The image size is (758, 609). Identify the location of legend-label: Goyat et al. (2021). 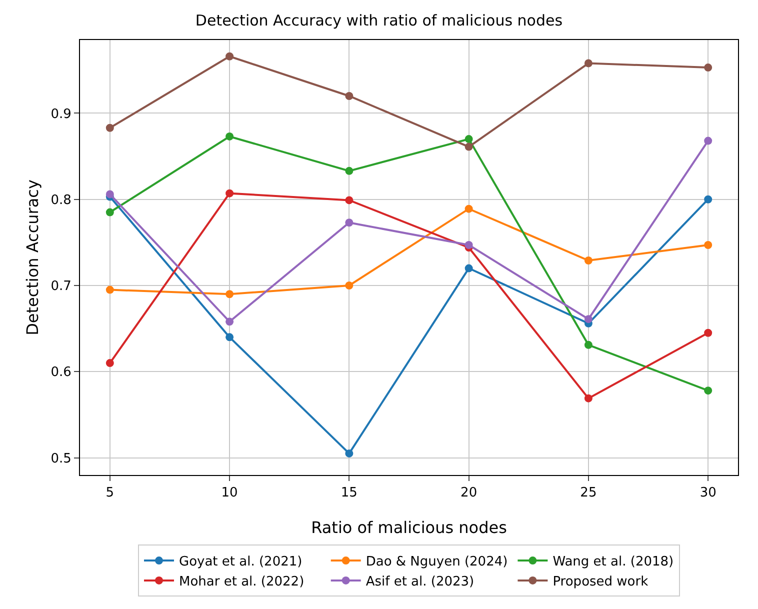
(240, 562).